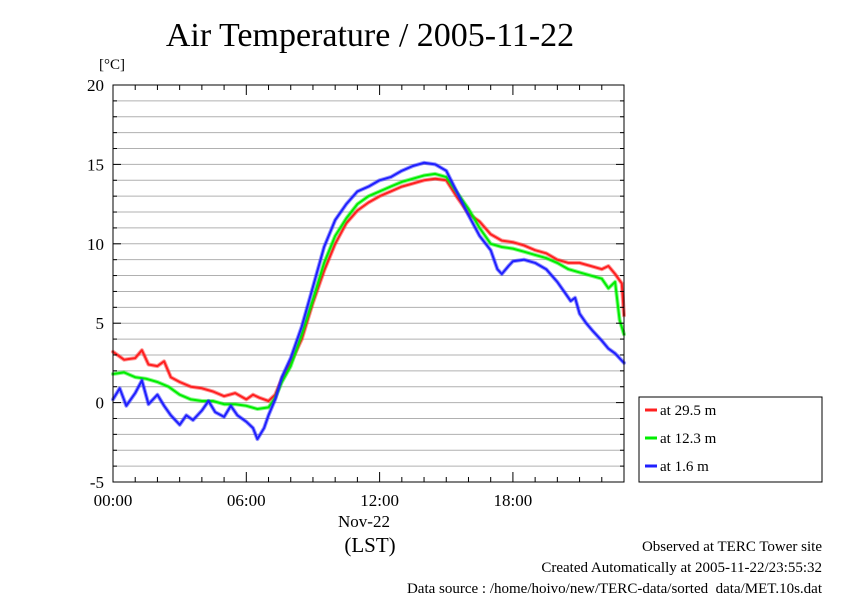  What do you see at coordinates (95, 85) in the screenshot?
I see `y-tick-label: 20` at bounding box center [95, 85].